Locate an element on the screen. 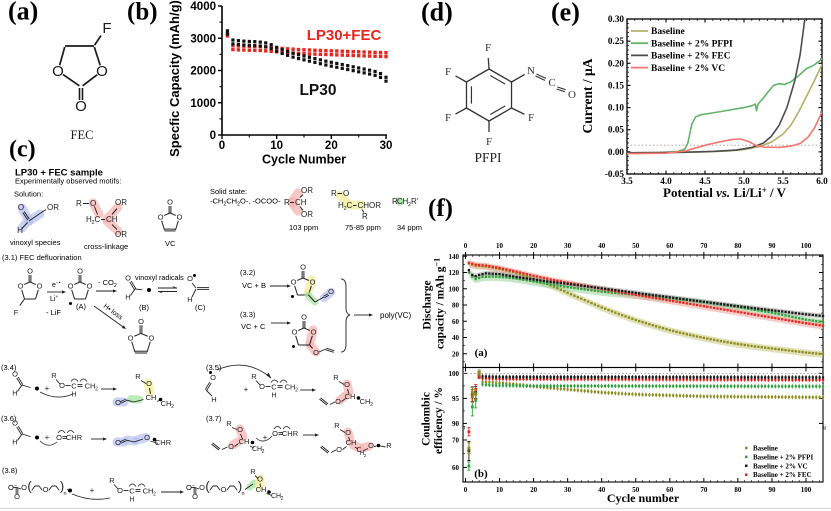 Image resolution: width=831 pixels, height=511 pixels. svg-text: capacity / mAh g−1 is located at coordinates (440, 303).